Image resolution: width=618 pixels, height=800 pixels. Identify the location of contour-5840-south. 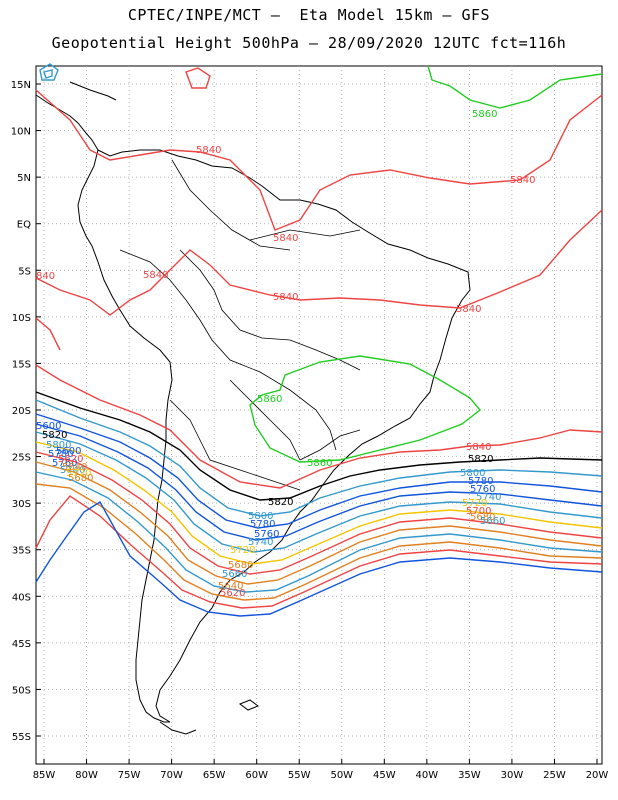
(319, 426).